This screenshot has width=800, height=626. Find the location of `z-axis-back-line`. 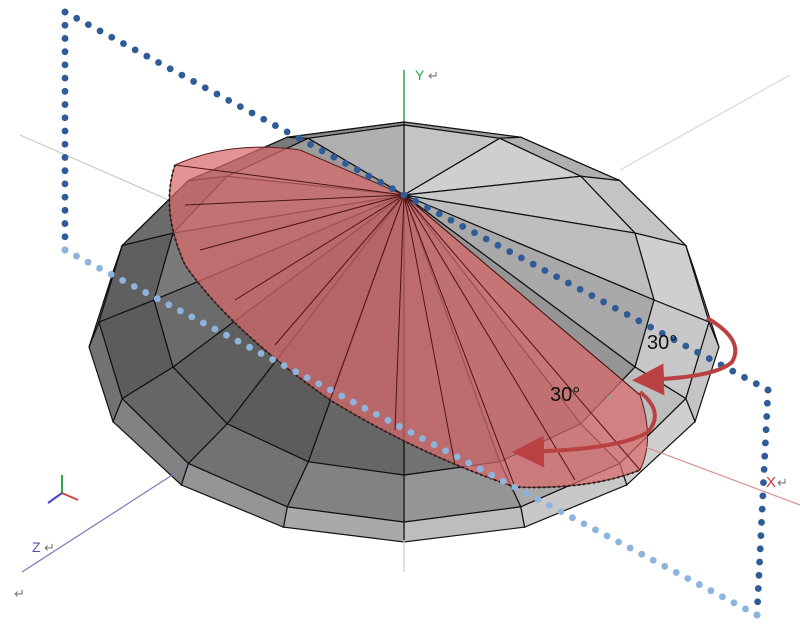

z-axis-back-line is located at coordinates (100, 170).